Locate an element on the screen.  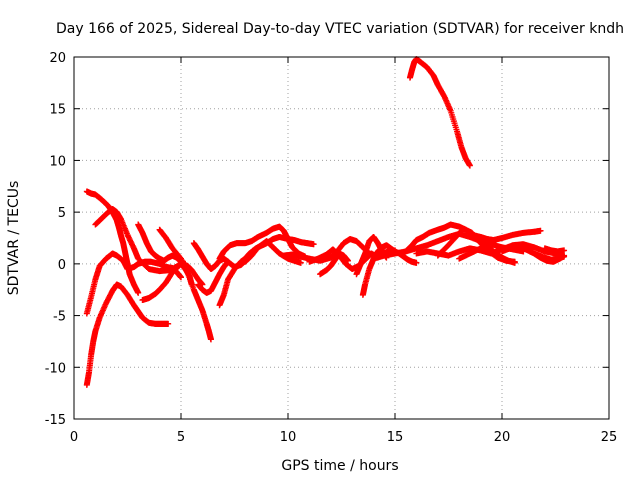
x-tick-label: 15 is located at coordinates (395, 437).